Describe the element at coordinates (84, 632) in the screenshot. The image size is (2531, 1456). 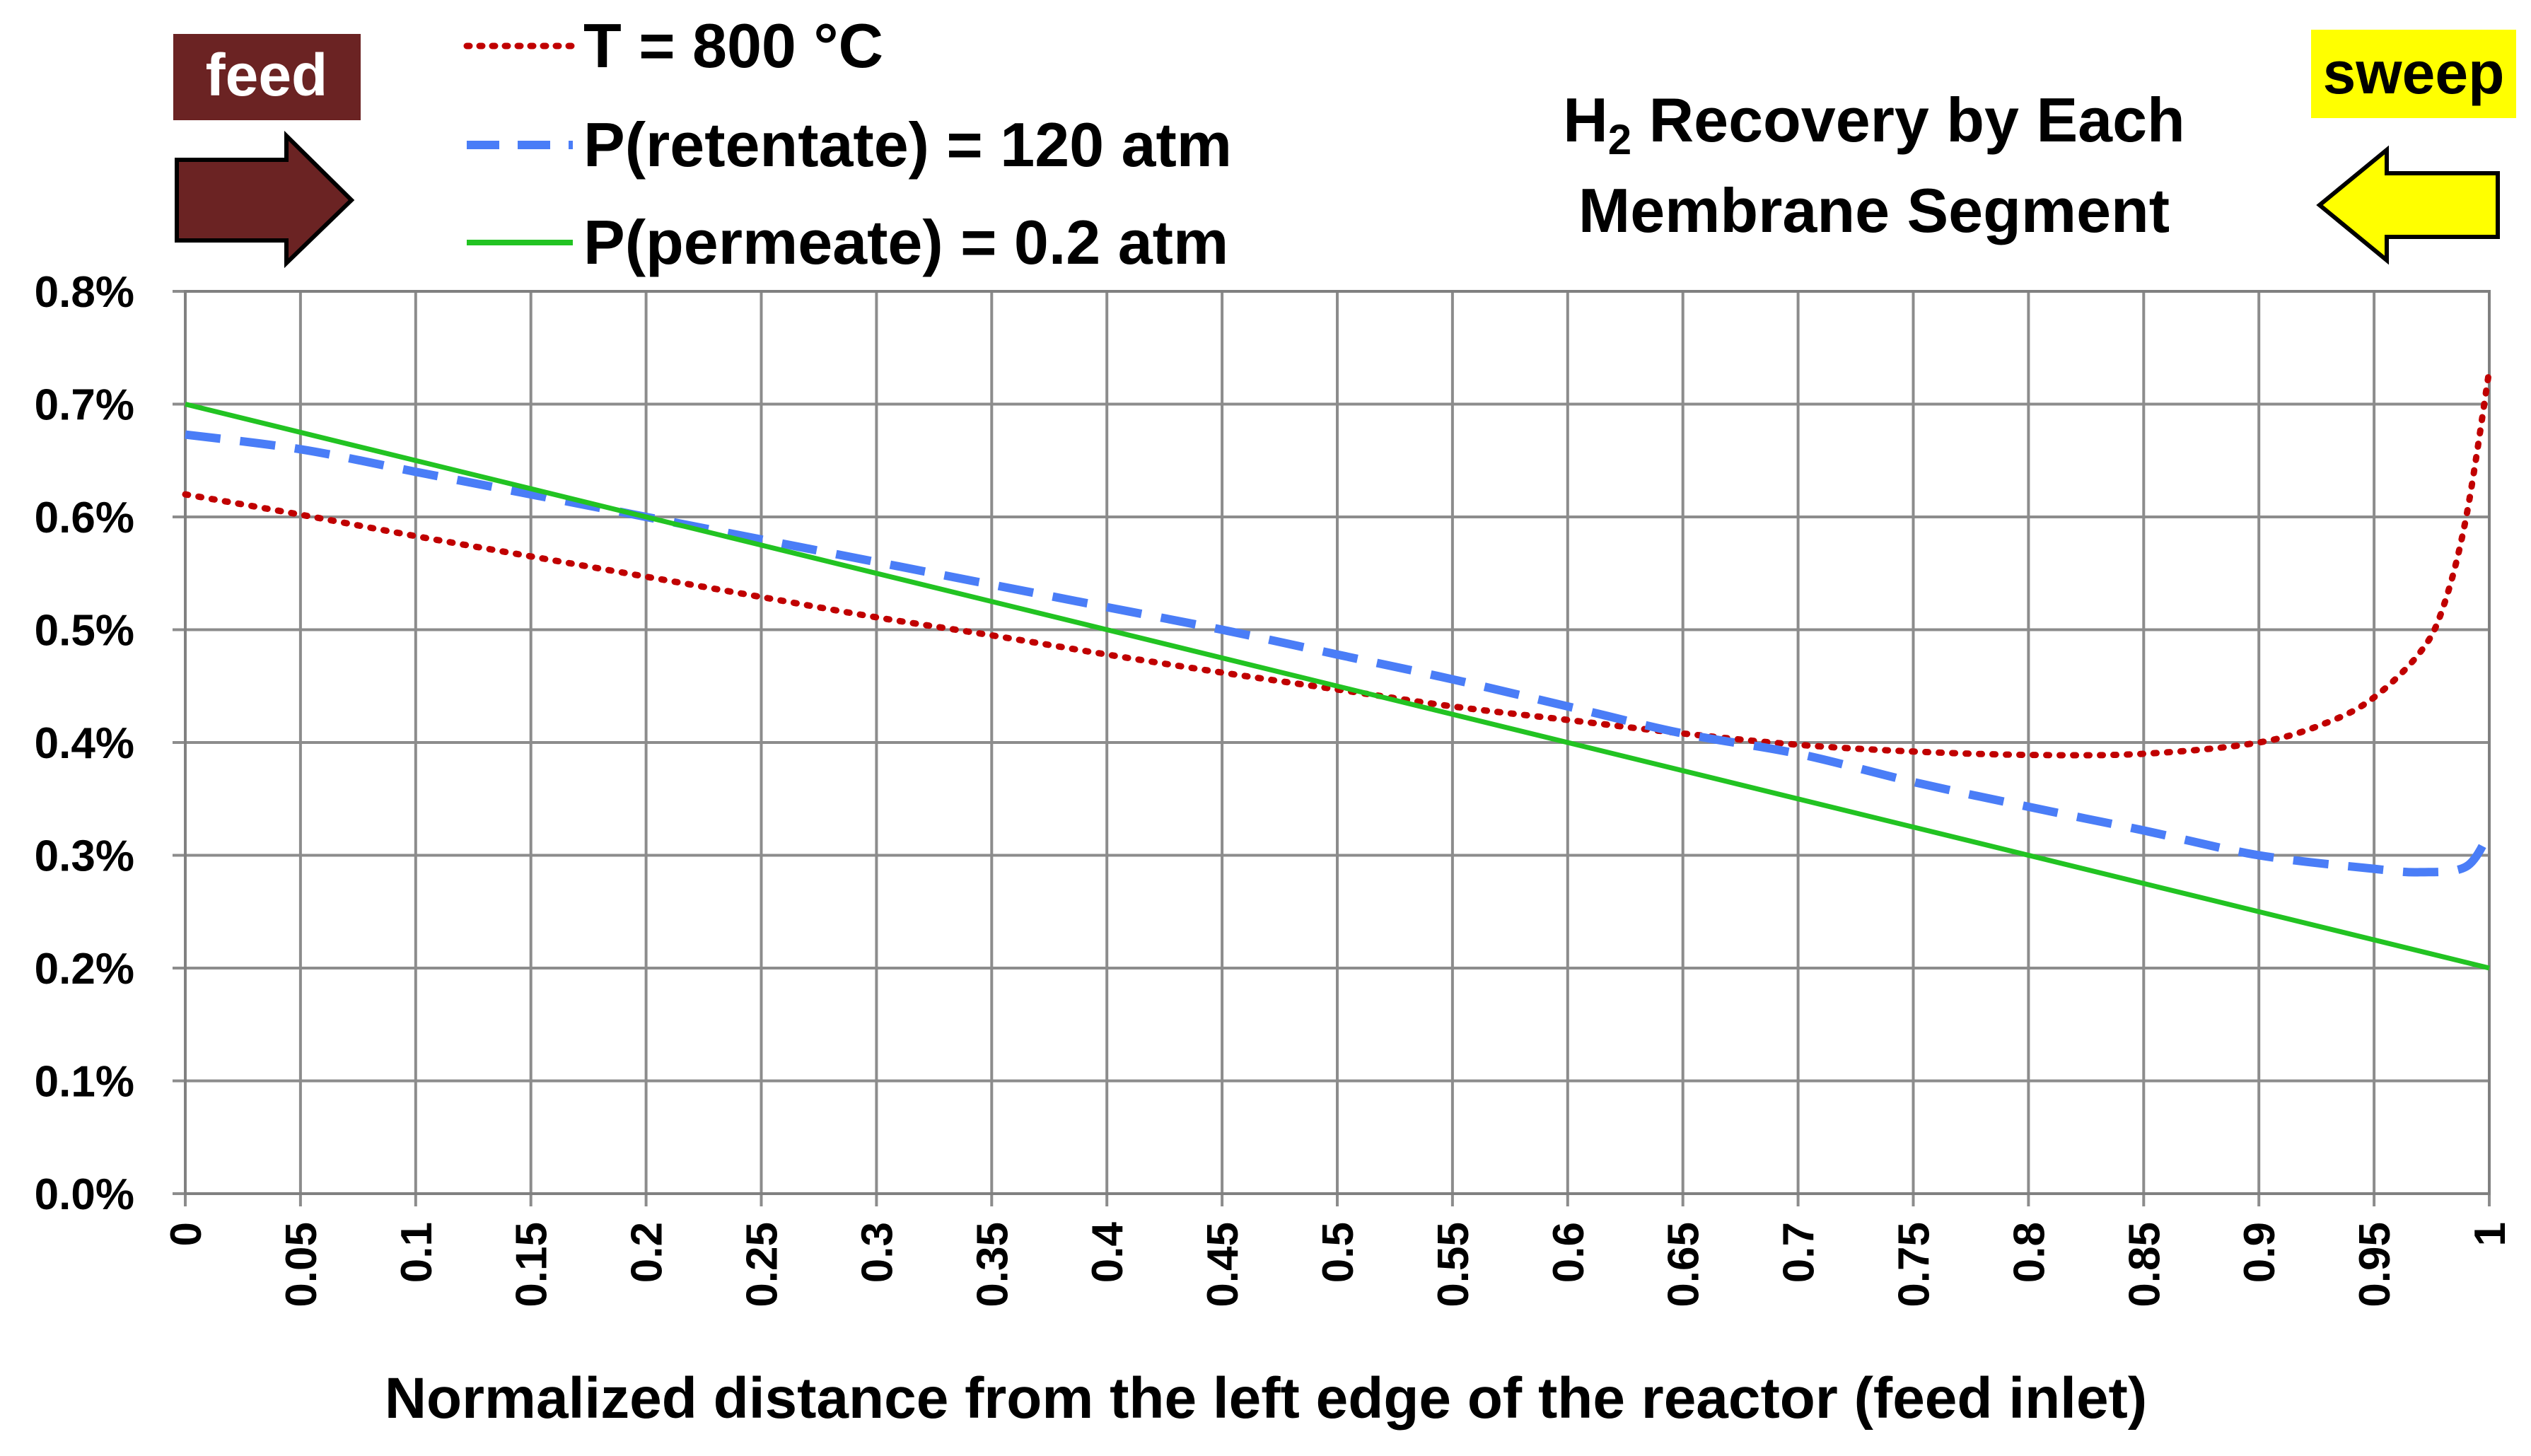
I see `y-tick-label: 0.5%` at that location.